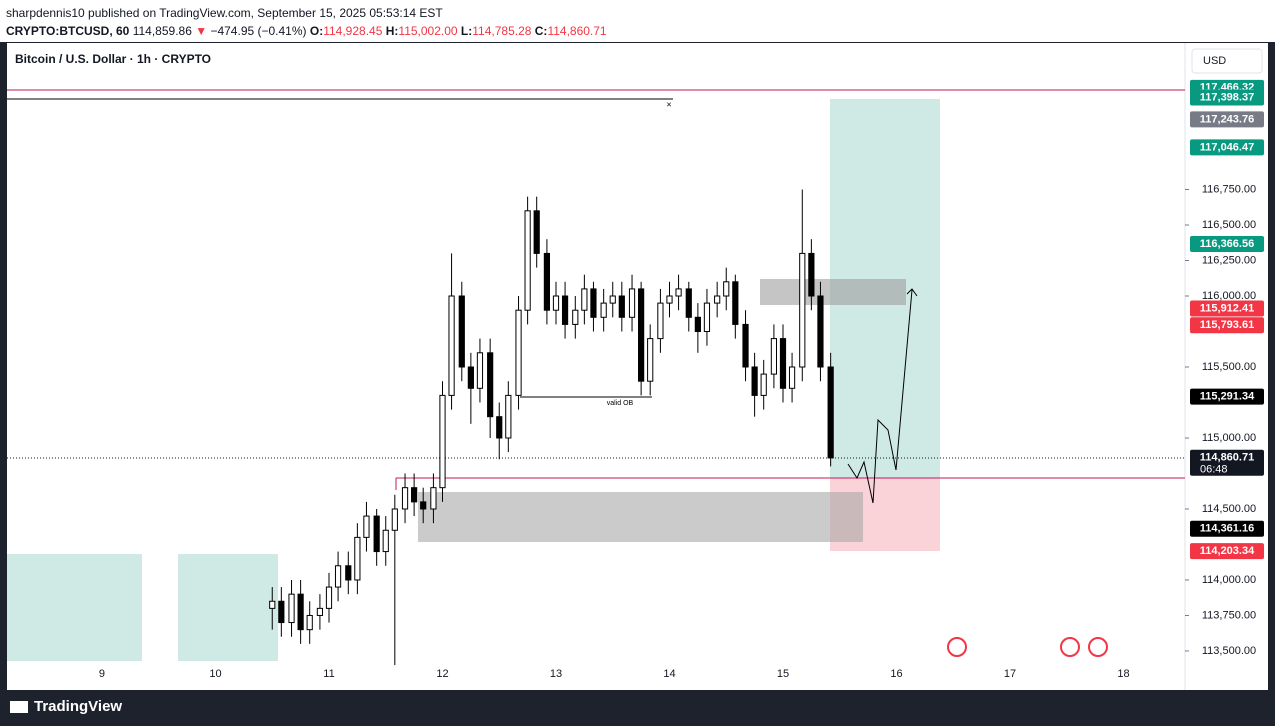  I want to click on x-tick-label: 18, so click(1123, 674).